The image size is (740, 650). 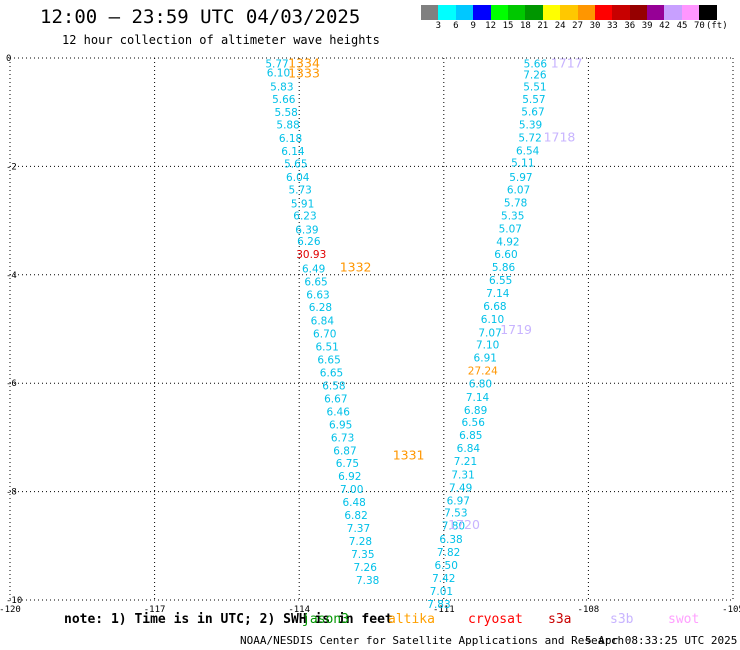 I want to click on data-point-altika: 6.48, so click(x=353, y=503).